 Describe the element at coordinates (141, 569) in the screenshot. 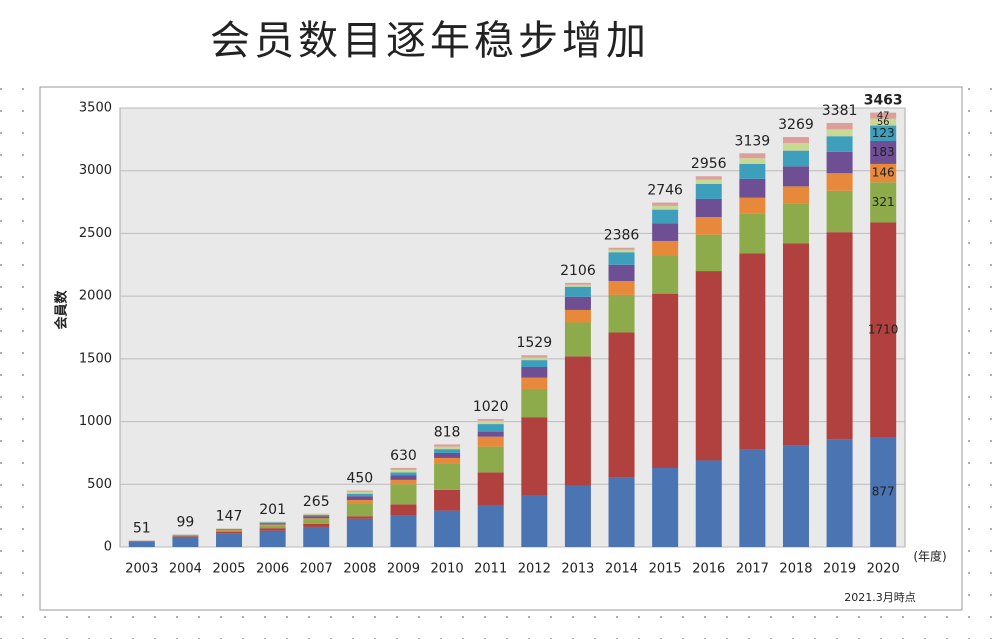

I see `x-tick-label: 2003` at that location.